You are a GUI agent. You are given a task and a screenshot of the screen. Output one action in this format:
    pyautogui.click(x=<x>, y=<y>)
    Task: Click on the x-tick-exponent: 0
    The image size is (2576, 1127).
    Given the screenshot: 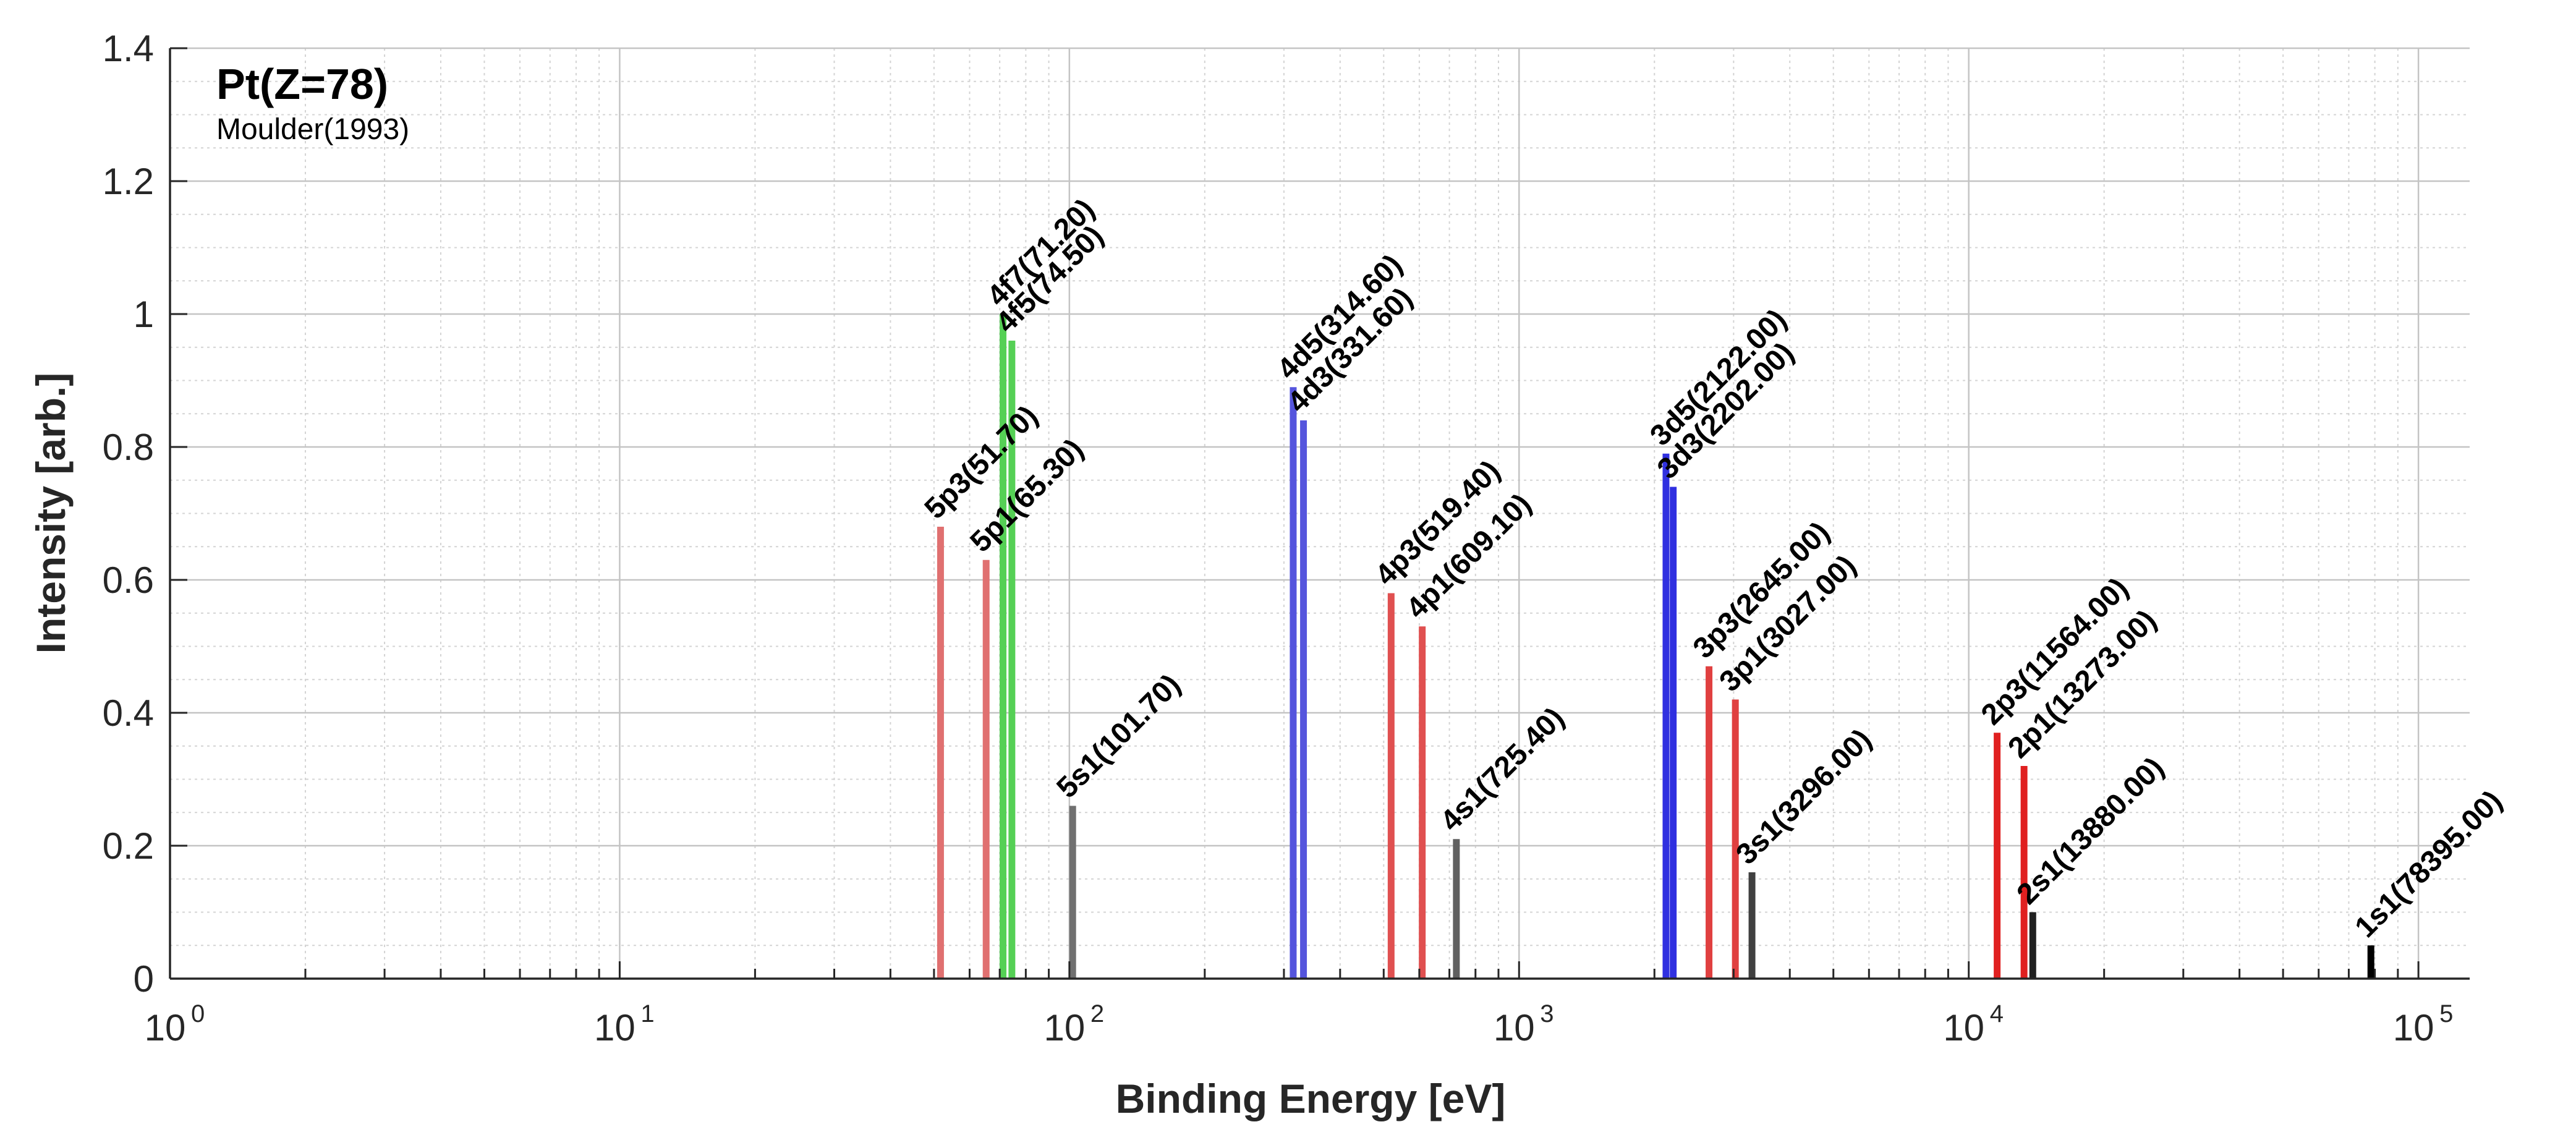 What is the action you would take?
    pyautogui.click(x=198, y=1014)
    